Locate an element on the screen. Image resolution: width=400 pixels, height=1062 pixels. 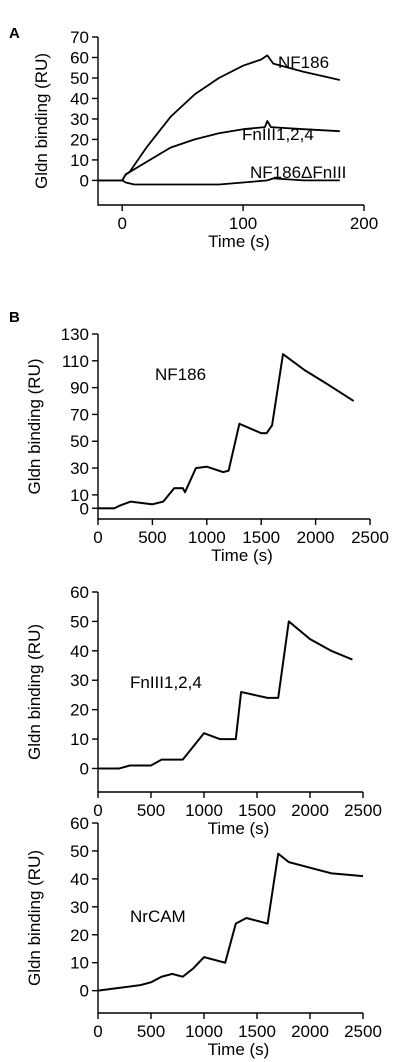
x-tick-label: 100 is located at coordinates (243, 223).